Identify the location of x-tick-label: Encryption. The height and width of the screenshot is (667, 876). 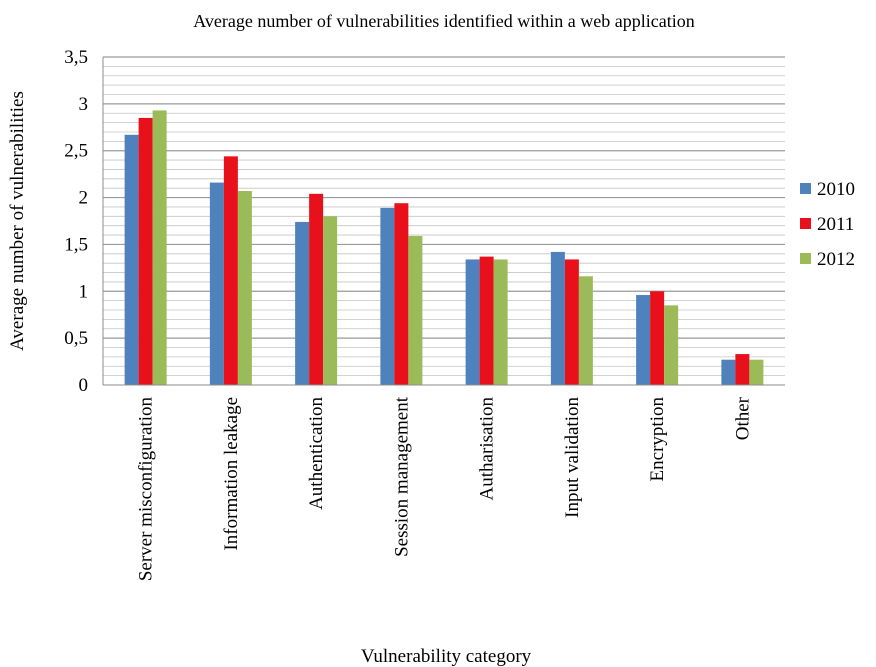
(657, 439).